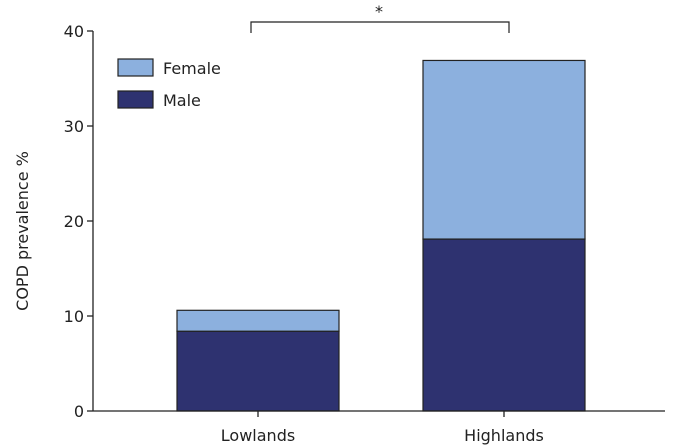 This screenshot has width=673, height=447. I want to click on significance-bracket-line, so click(380, 27).